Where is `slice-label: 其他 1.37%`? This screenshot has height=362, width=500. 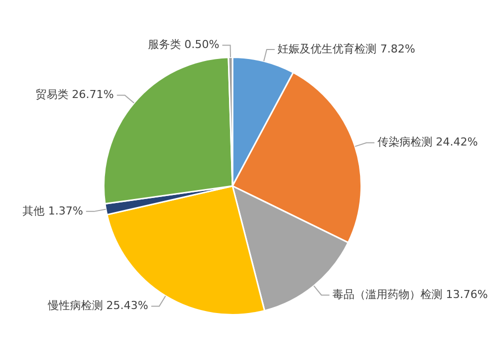 slice-label: 其他 1.37% is located at coordinates (53, 211).